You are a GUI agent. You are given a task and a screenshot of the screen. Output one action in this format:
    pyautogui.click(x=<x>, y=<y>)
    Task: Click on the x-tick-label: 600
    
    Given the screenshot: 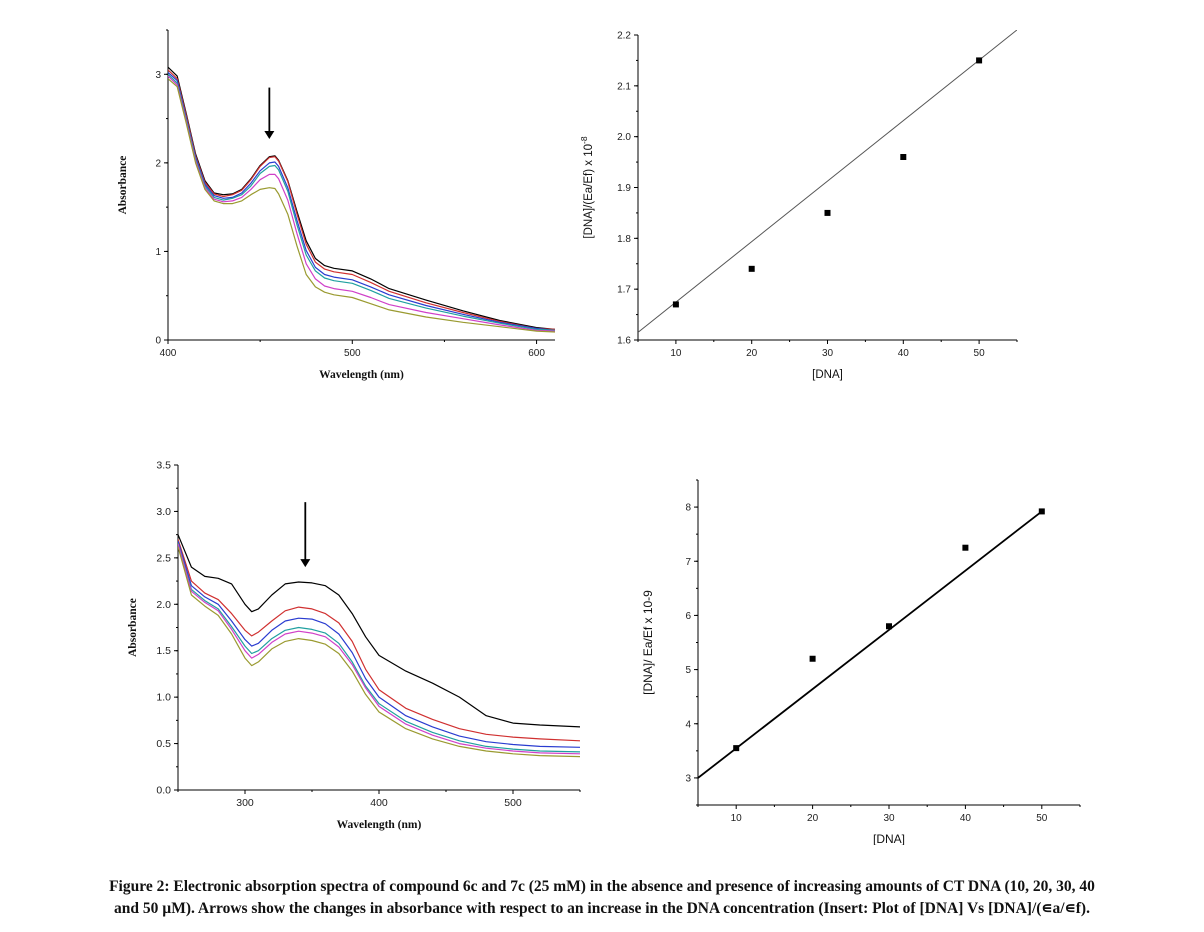 What is the action you would take?
    pyautogui.click(x=536, y=353)
    